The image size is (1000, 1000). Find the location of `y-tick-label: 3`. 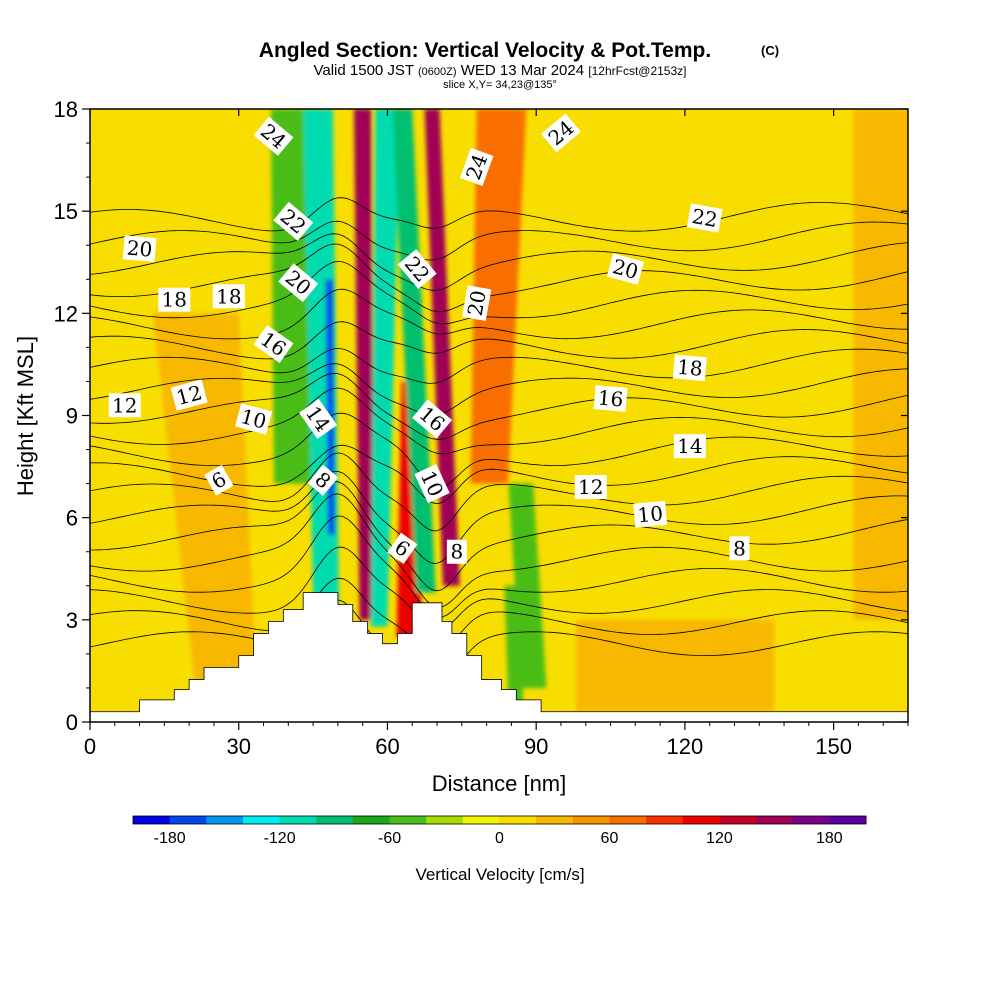

y-tick-label: 3 is located at coordinates (72, 620).